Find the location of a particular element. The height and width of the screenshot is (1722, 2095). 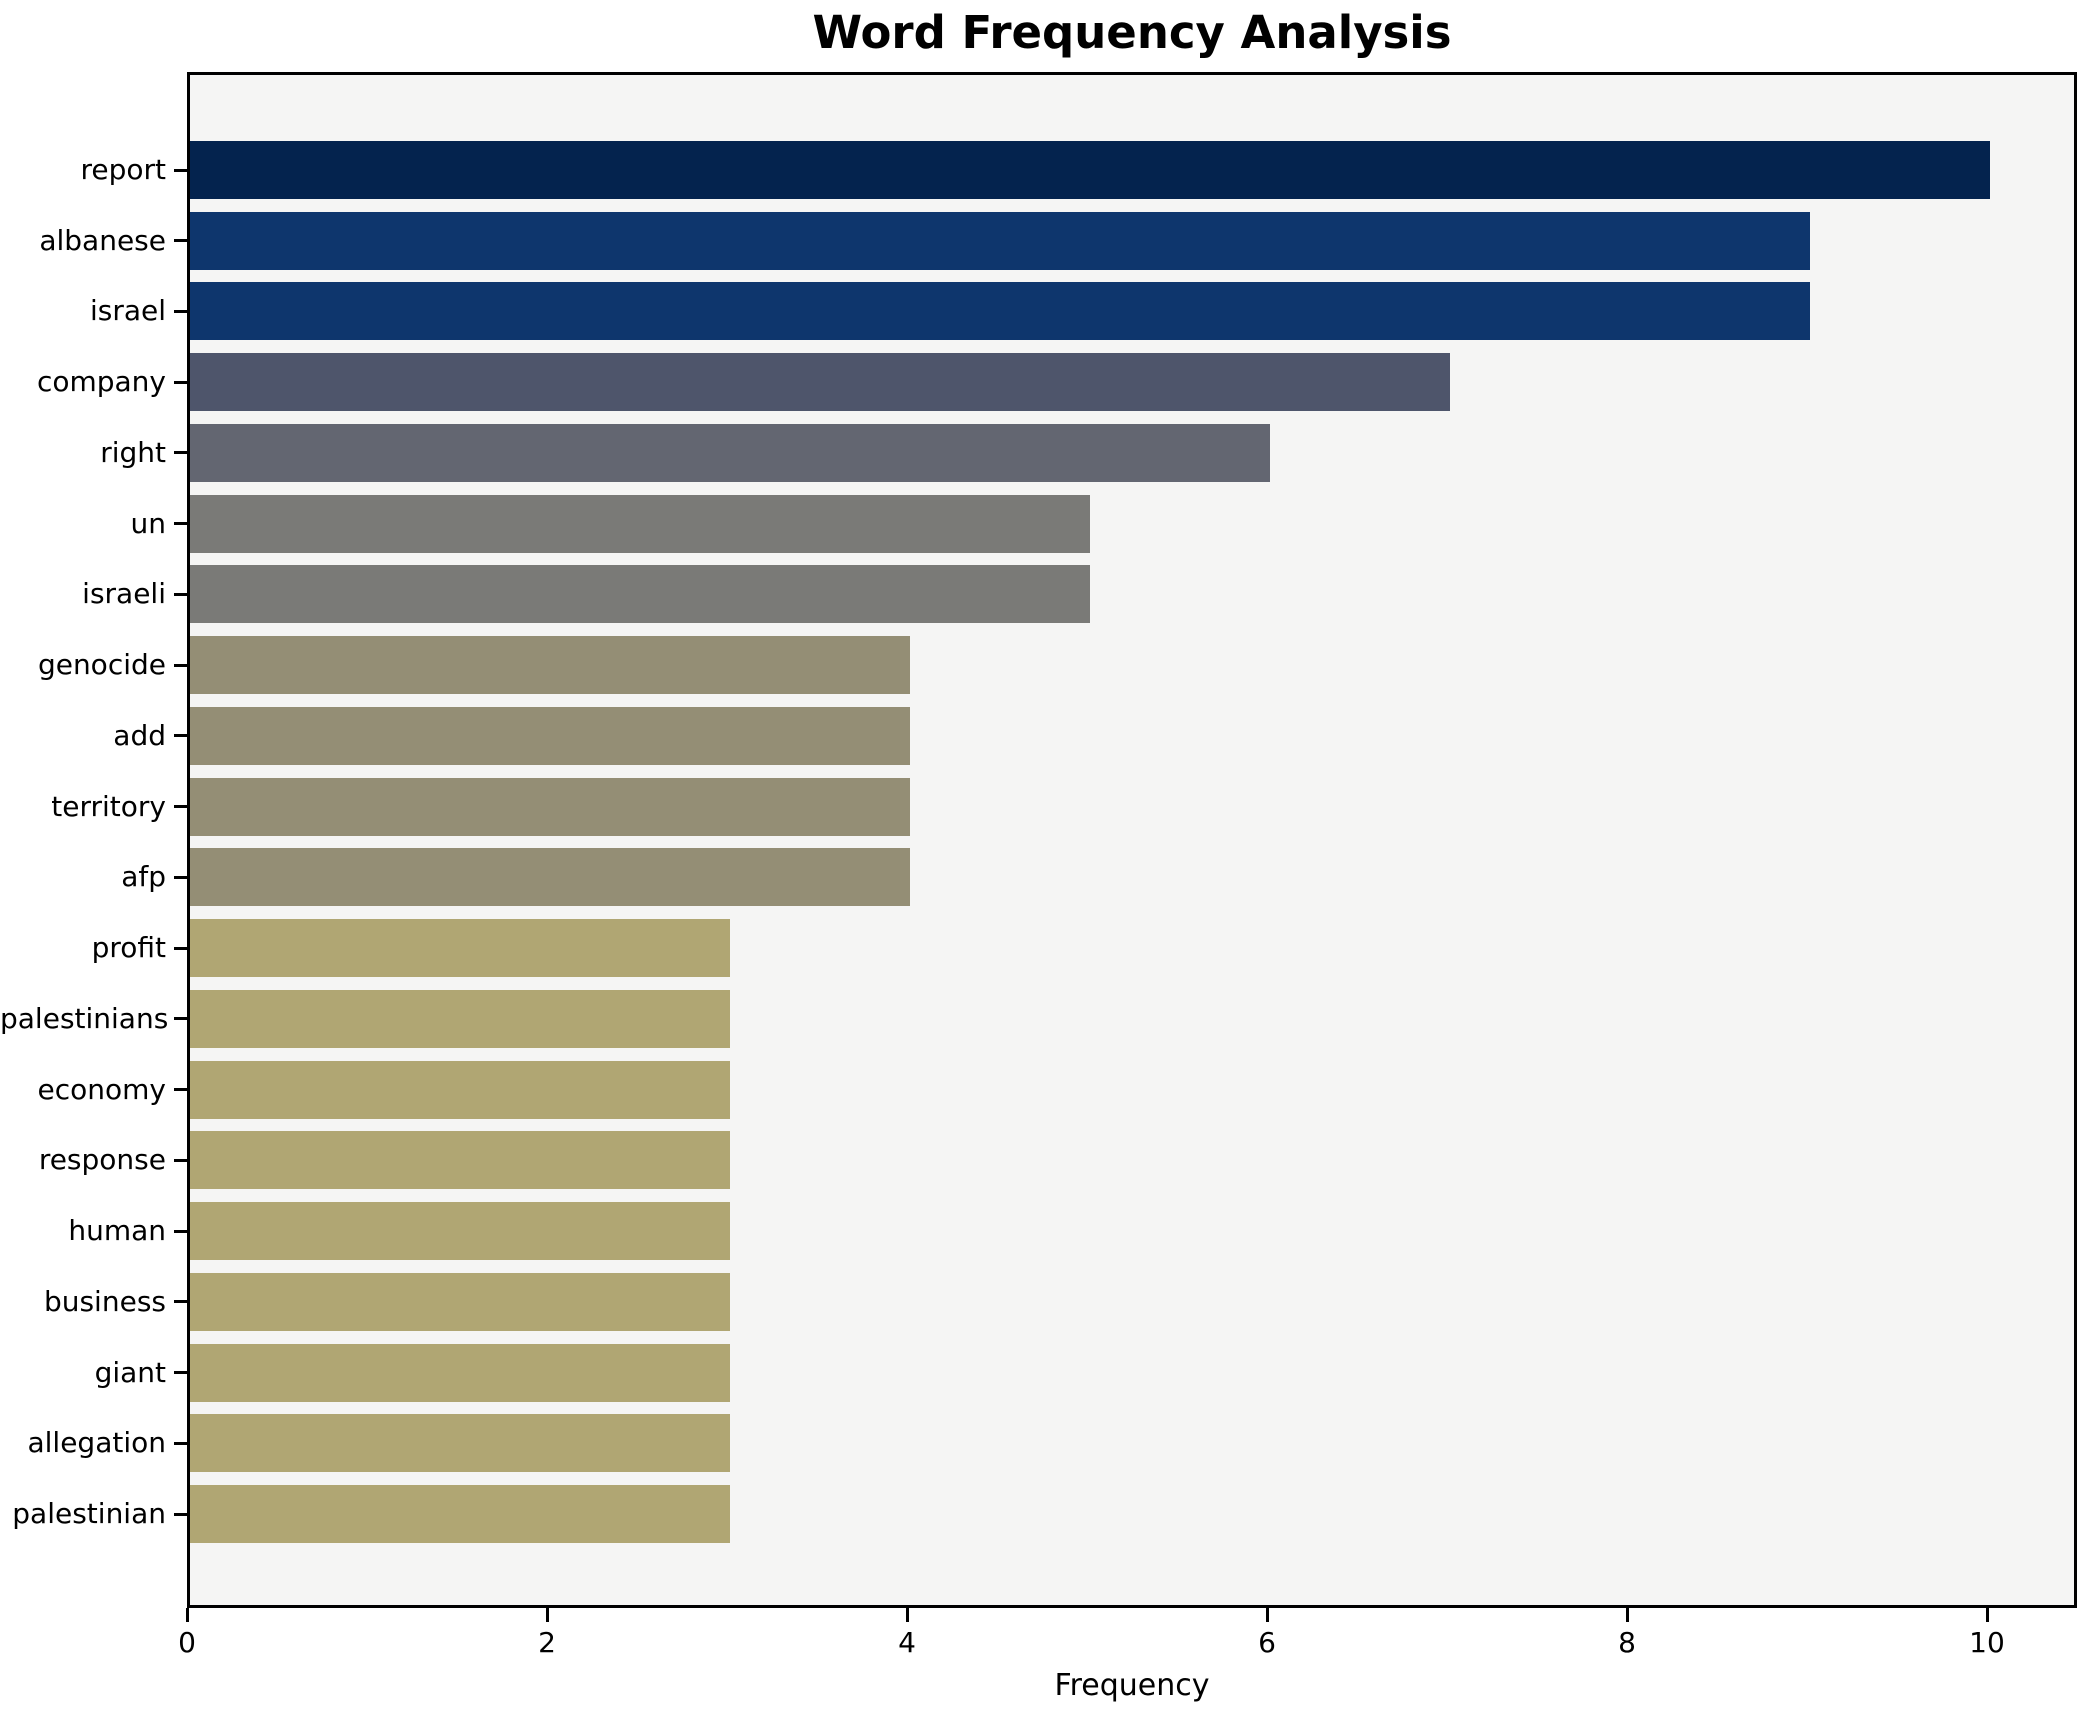

y-tick-mark-israel is located at coordinates (180, 311).